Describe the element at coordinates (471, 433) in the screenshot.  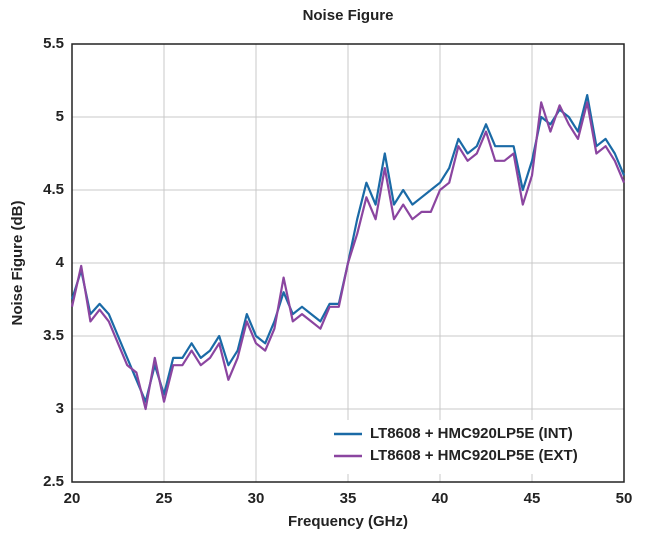
I see `legend-label: LT8608 + HMC920LP5E (INT)` at that location.